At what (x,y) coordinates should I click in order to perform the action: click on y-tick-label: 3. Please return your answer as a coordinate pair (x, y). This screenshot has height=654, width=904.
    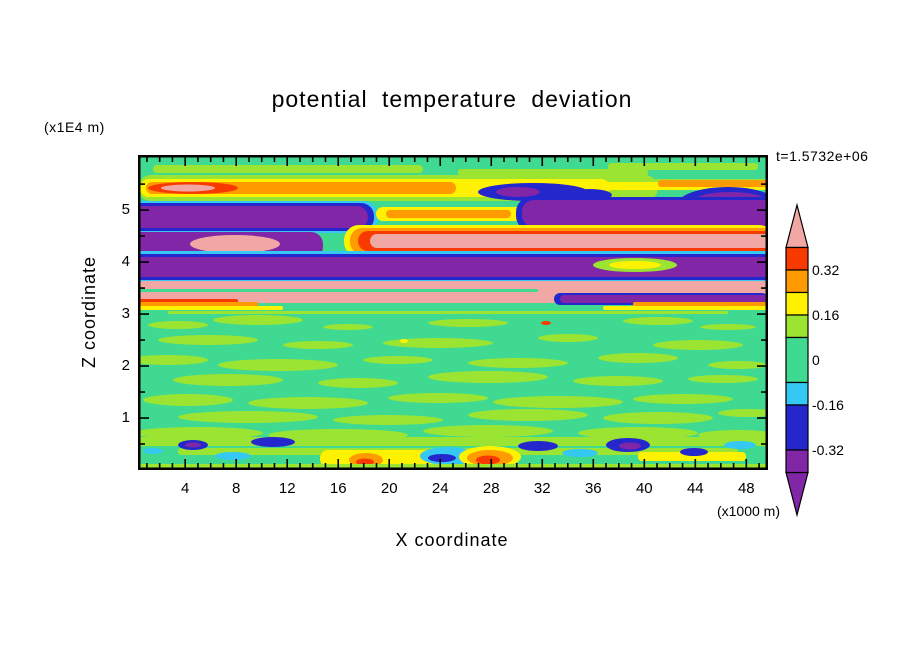
    Looking at the image, I should click on (125, 314).